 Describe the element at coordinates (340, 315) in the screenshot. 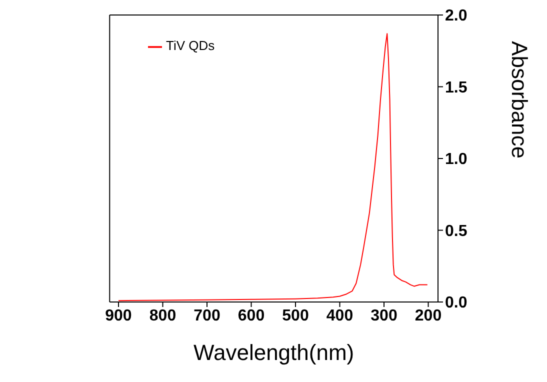

I see `x-tick-label: 400` at that location.